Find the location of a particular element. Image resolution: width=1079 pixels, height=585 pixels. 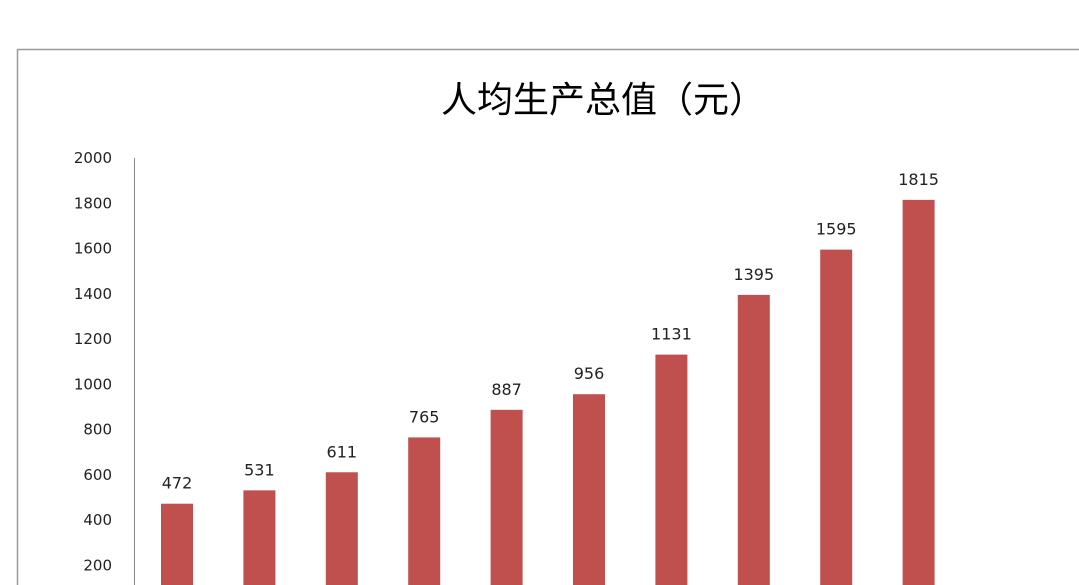

data-label: 765 is located at coordinates (424, 416).